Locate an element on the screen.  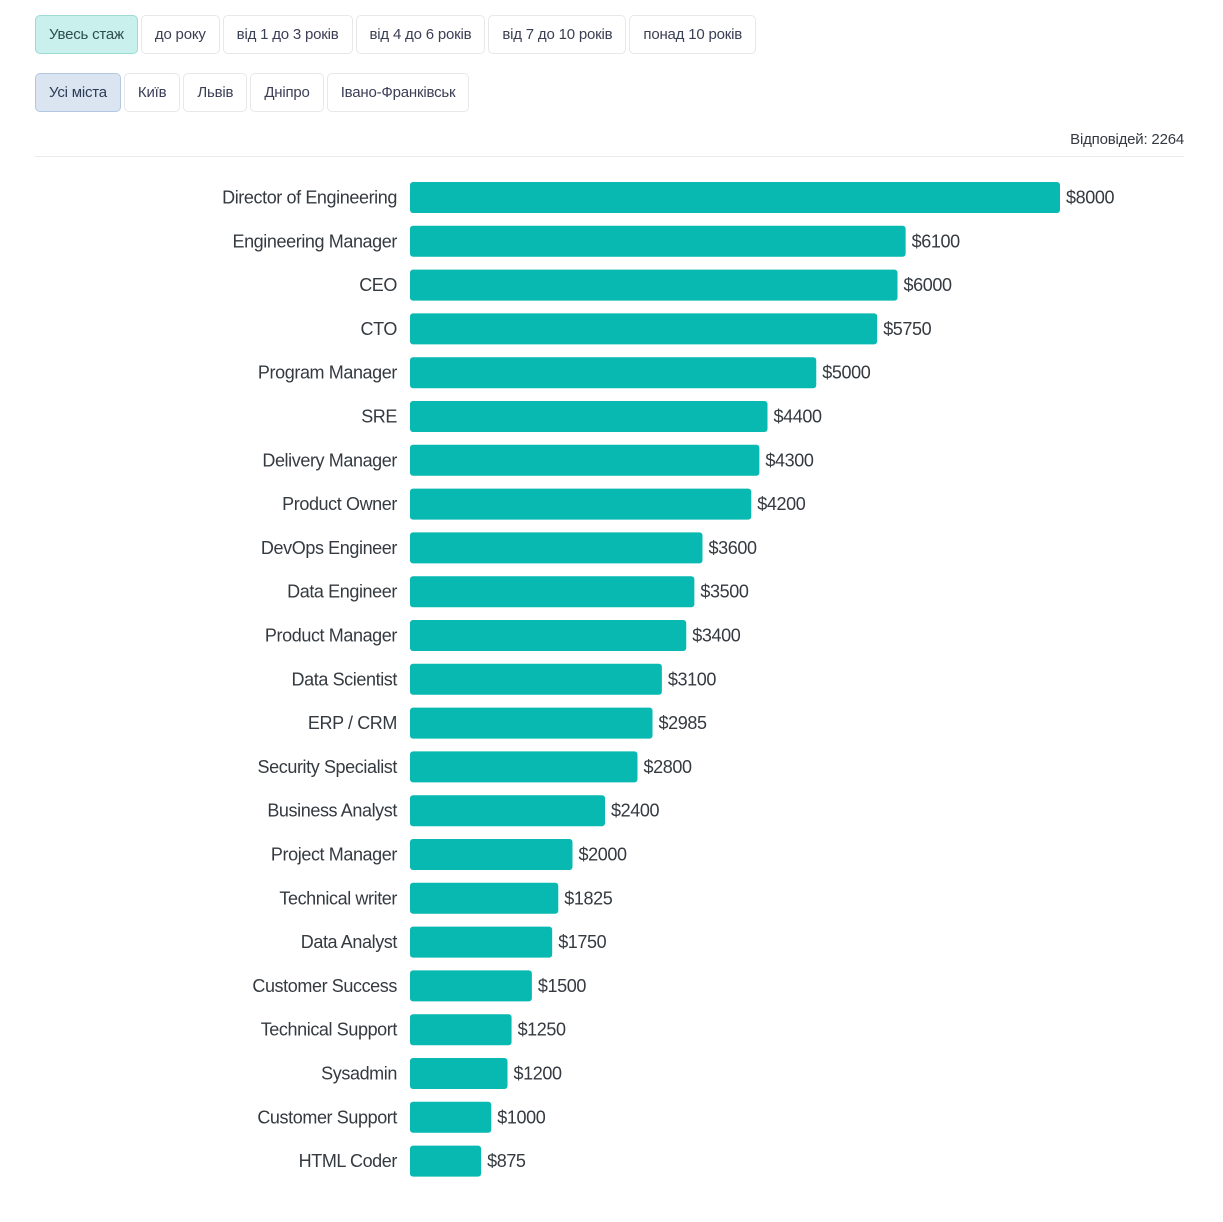
category-label: Program Manager is located at coordinates (327, 373).